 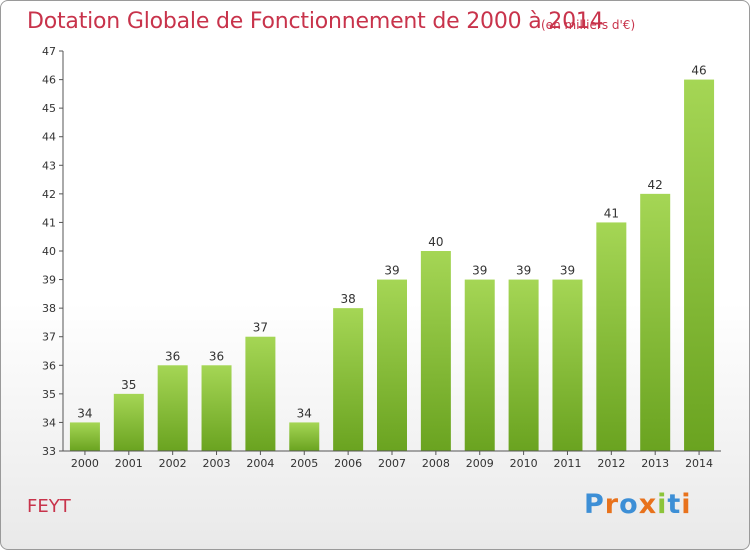 I want to click on bar-2009, so click(x=479, y=365).